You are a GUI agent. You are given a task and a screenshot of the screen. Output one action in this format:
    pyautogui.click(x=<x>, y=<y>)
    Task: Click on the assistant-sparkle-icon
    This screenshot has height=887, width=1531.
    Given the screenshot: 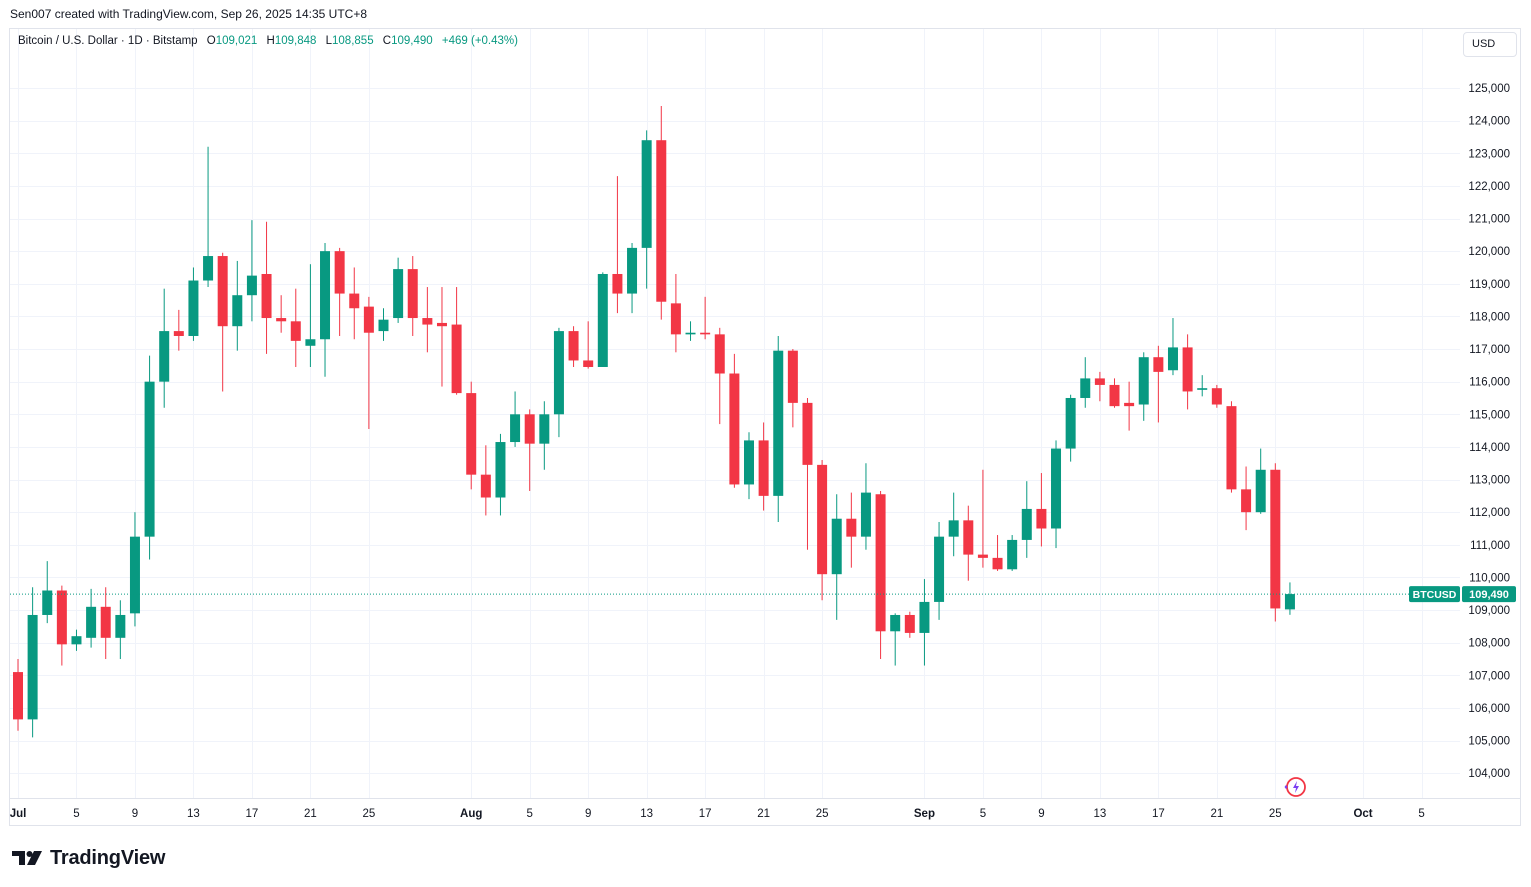 What is the action you would take?
    pyautogui.click(x=1295, y=787)
    